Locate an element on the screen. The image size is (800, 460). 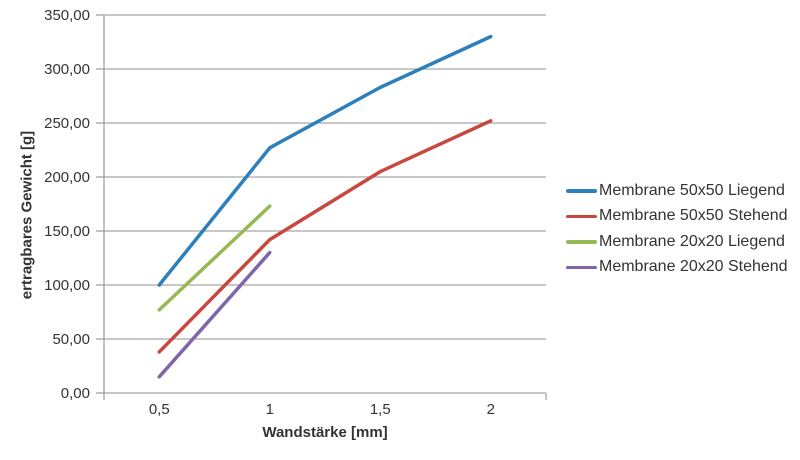
legend-item: Membrane 20x20 Liegend is located at coordinates (677, 242).